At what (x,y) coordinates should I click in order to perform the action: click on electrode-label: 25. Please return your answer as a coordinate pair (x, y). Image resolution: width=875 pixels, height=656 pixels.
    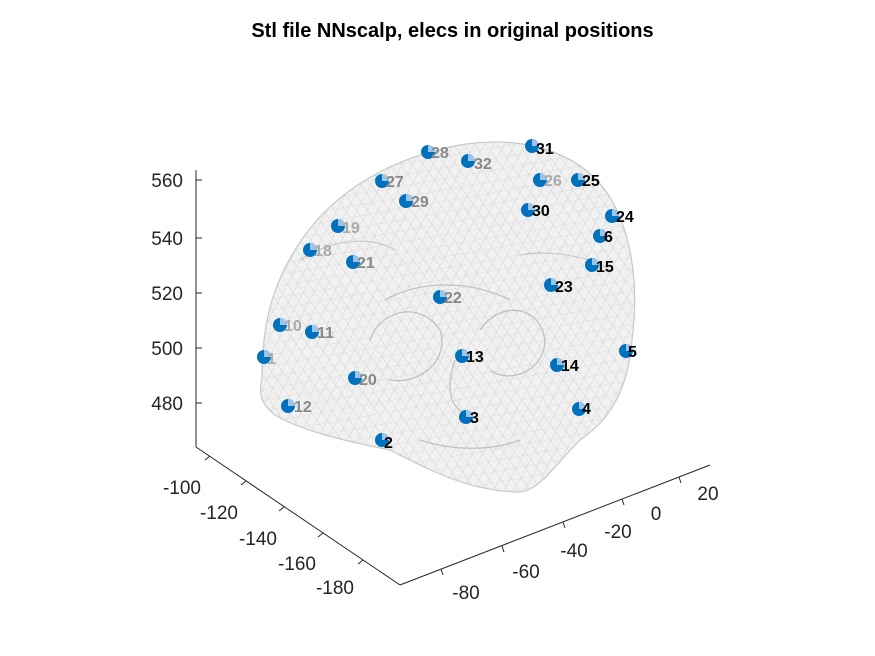
    Looking at the image, I should click on (591, 181).